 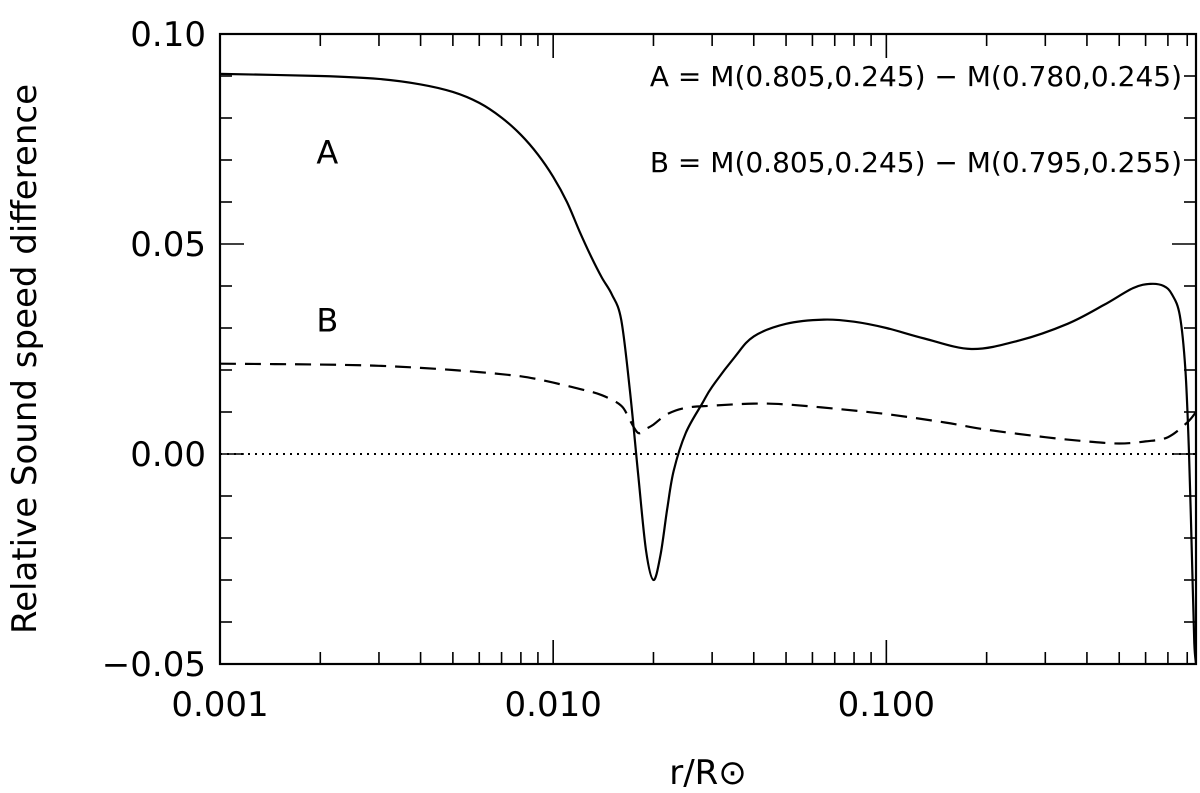 I want to click on series-b-line, so click(x=708, y=403).